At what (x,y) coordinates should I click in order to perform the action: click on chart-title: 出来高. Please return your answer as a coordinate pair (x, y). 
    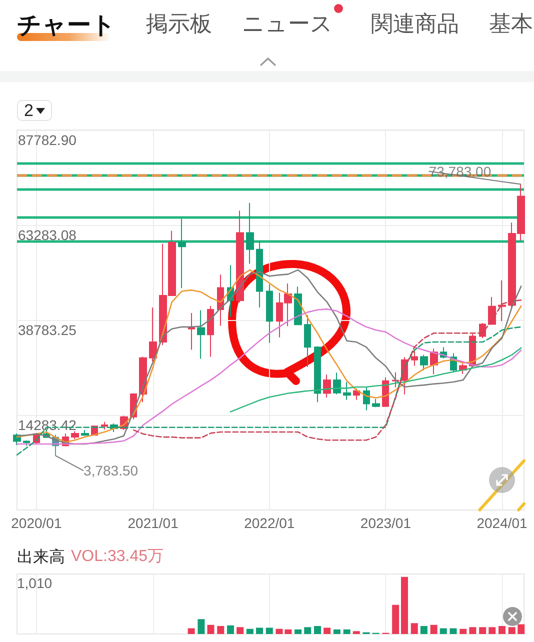
    Looking at the image, I should click on (41, 557).